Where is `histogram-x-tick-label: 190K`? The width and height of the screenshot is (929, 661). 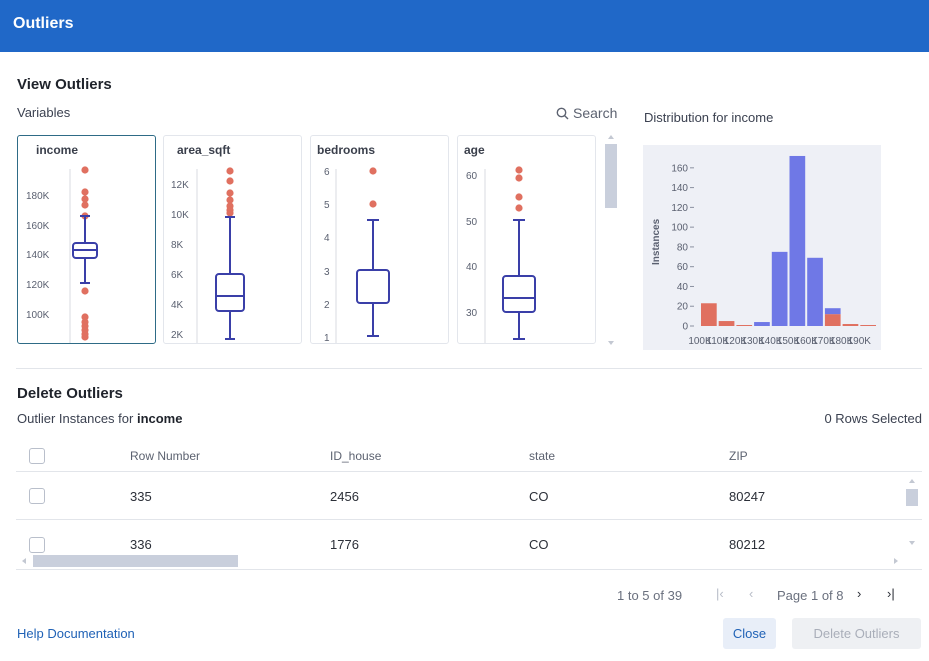
histogram-x-tick-label: 190K is located at coordinates (860, 341).